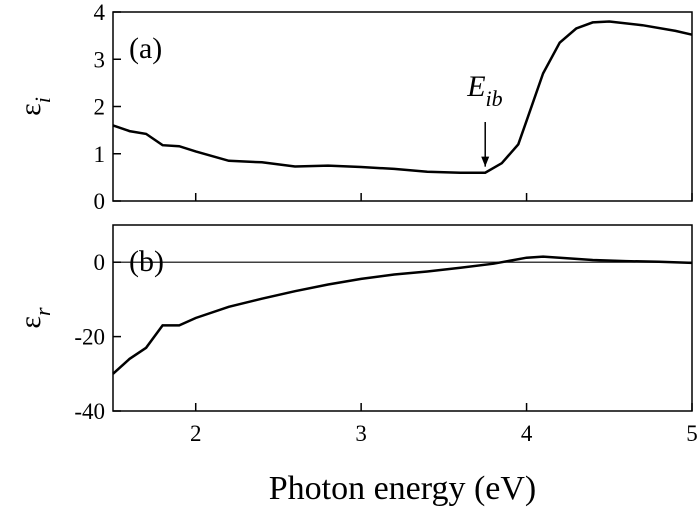 The width and height of the screenshot is (700, 511). I want to click on annotation-text: E, so click(475, 86).